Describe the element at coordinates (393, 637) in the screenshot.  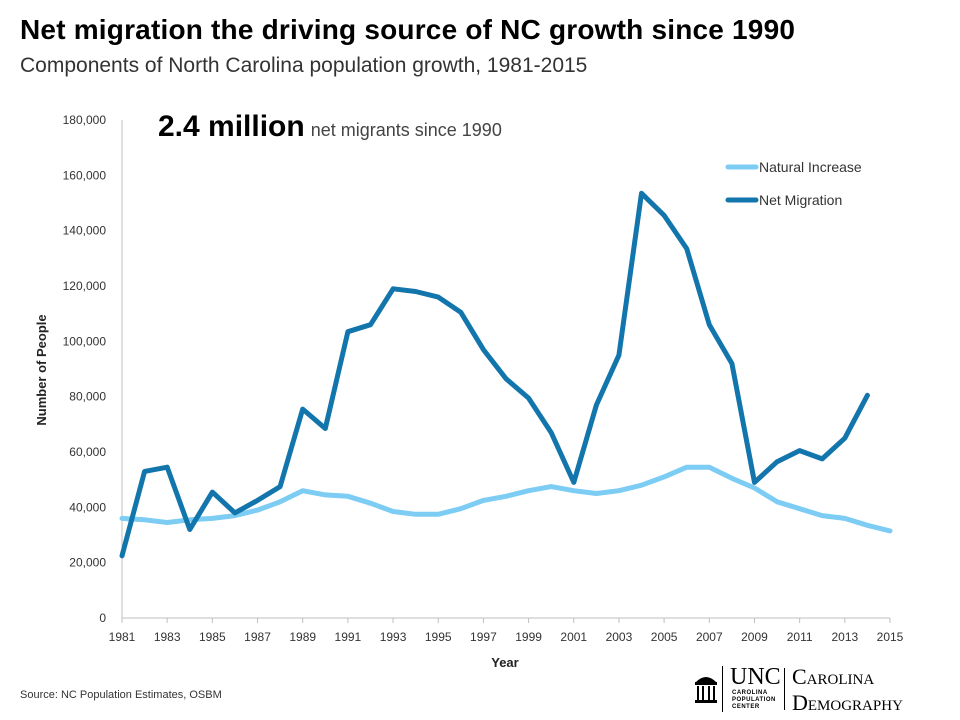
I see `x-tick-label: 1993` at that location.